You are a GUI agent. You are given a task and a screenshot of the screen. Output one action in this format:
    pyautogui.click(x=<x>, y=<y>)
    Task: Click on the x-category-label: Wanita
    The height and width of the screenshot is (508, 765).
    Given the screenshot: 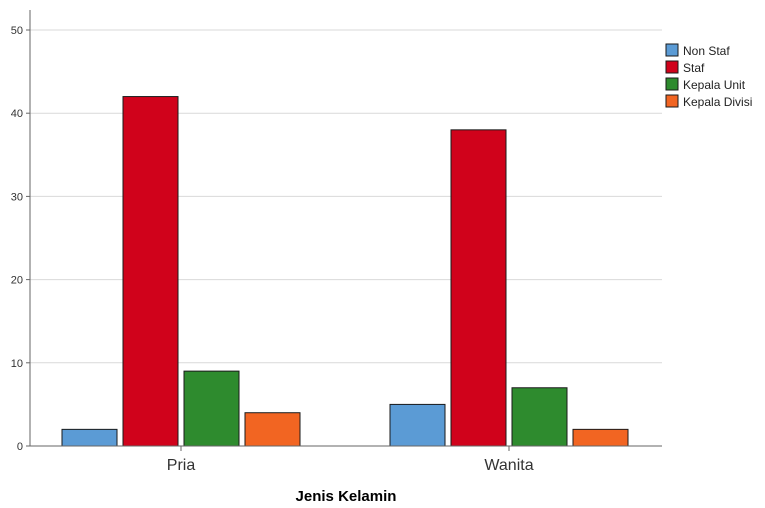 What is the action you would take?
    pyautogui.click(x=508, y=465)
    